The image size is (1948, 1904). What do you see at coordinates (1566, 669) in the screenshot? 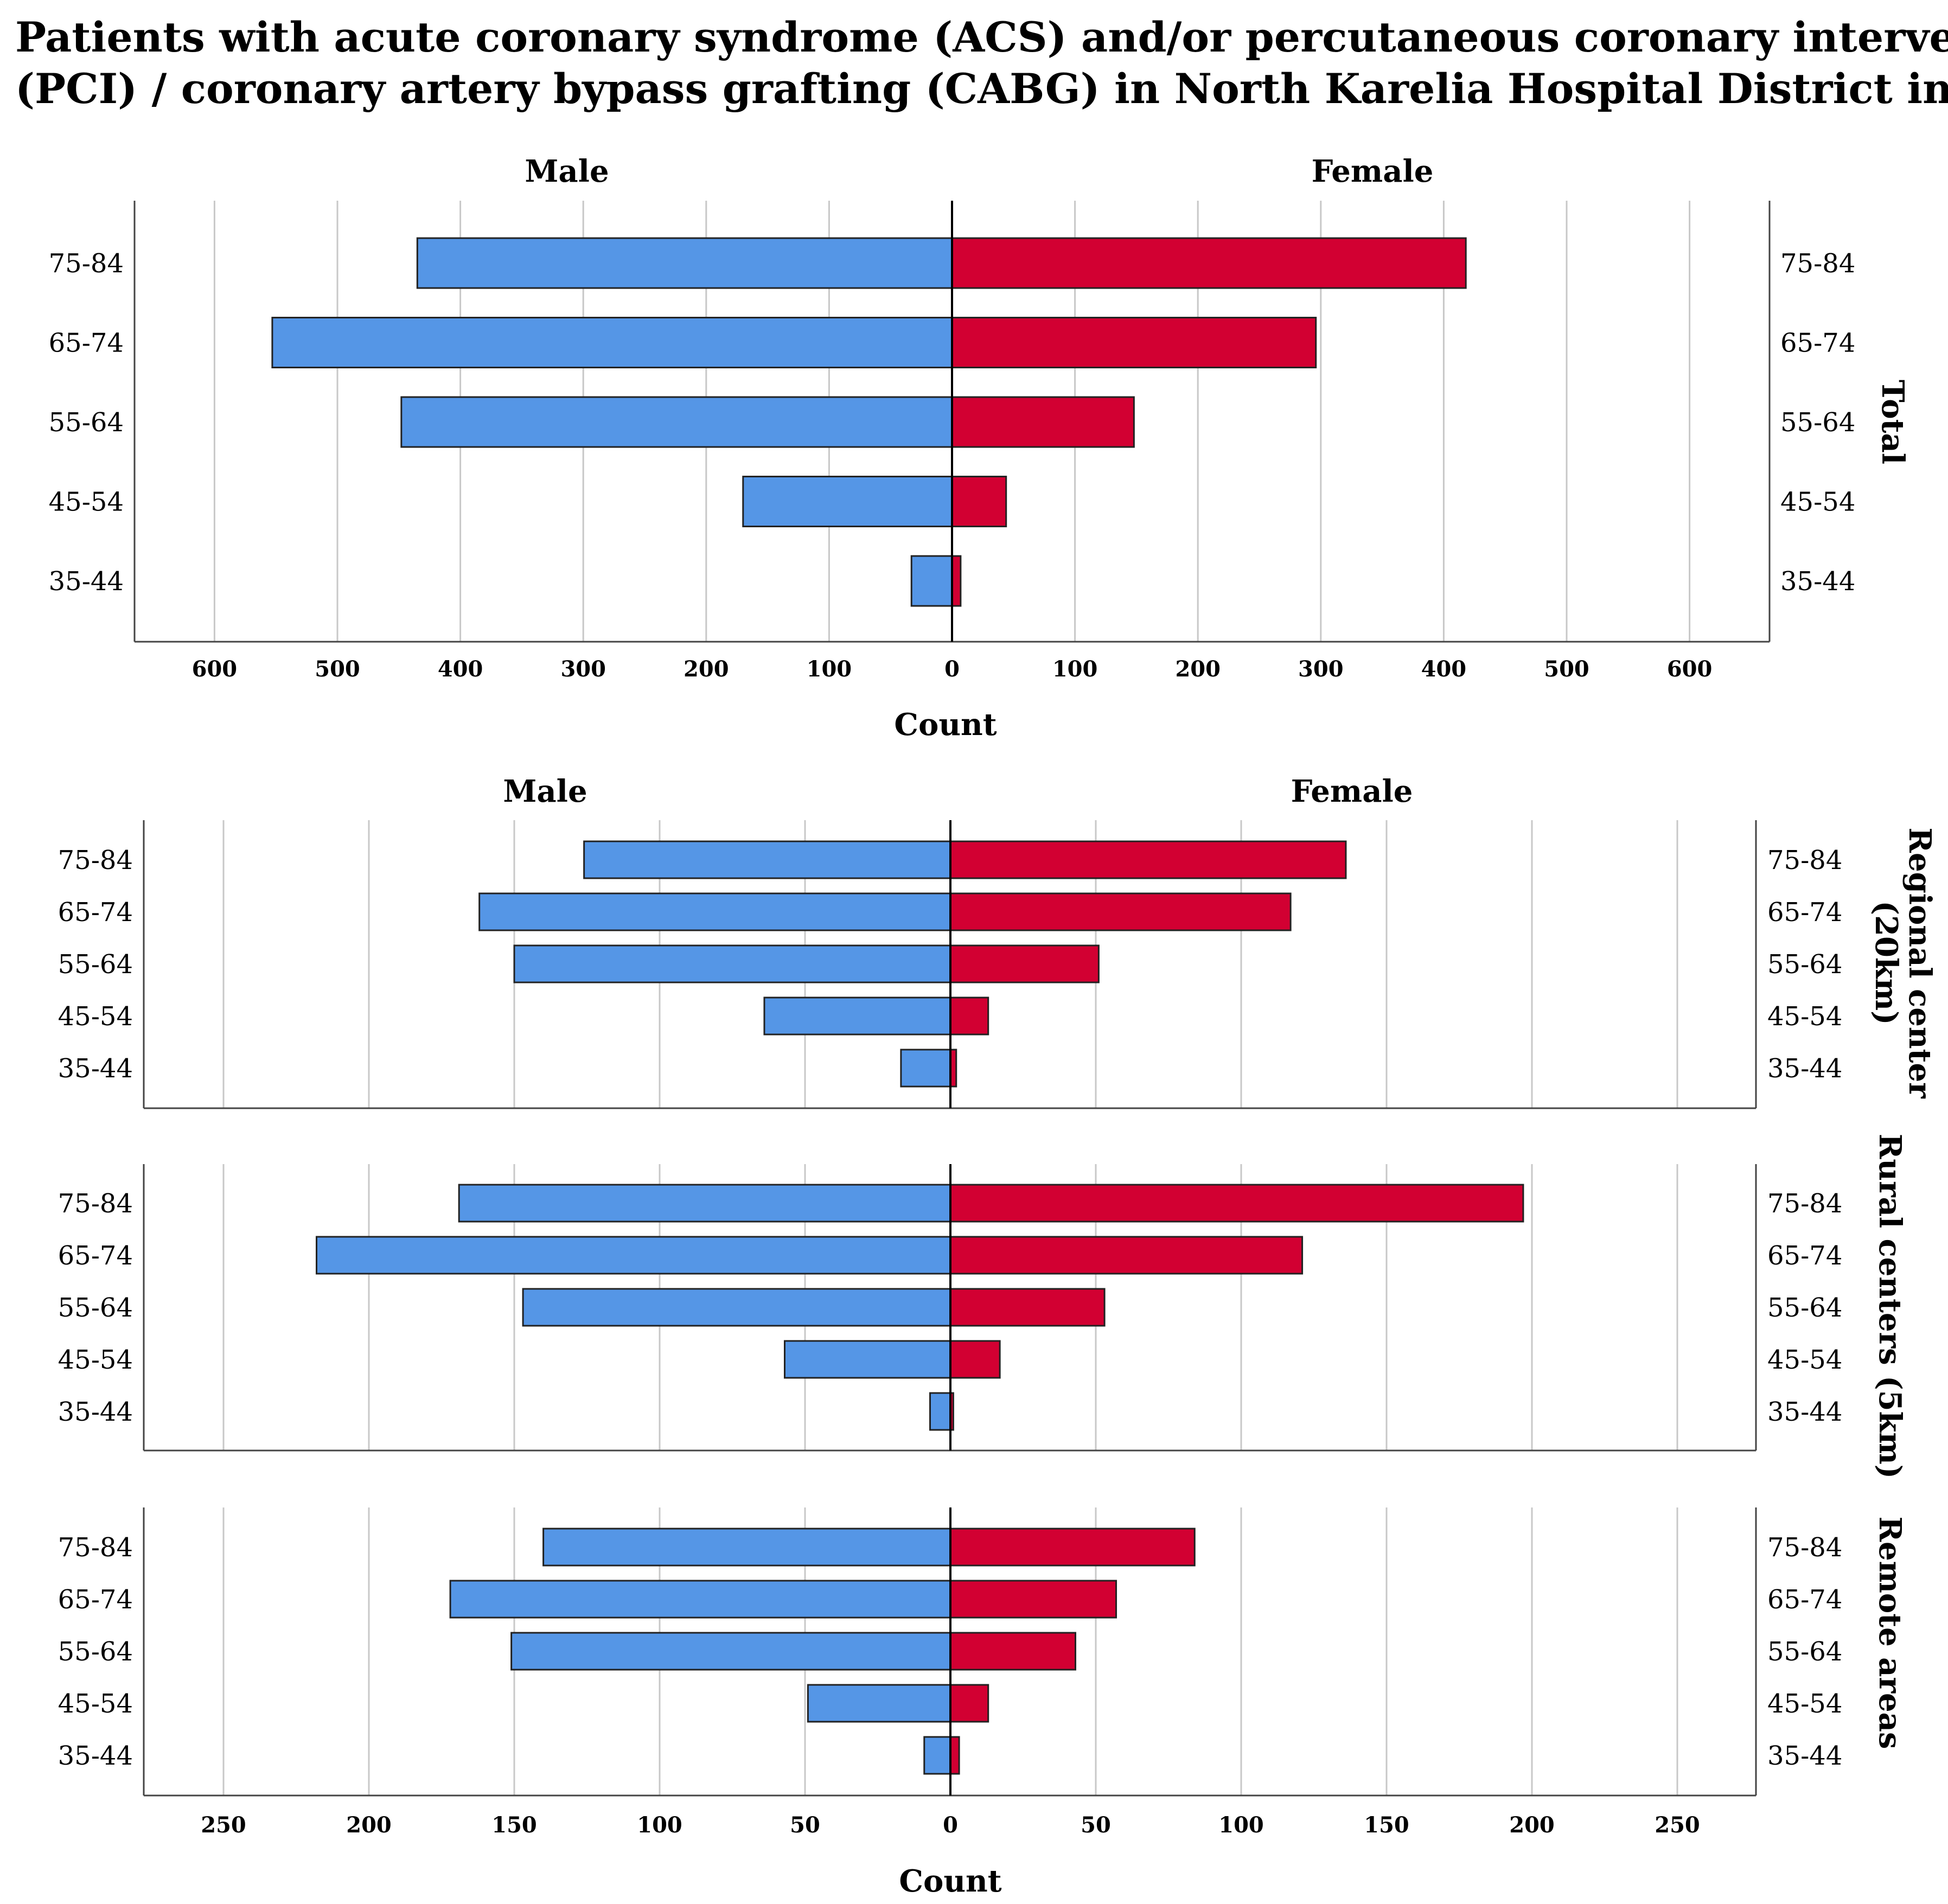
I see `x-tick-label: 500` at bounding box center [1566, 669].